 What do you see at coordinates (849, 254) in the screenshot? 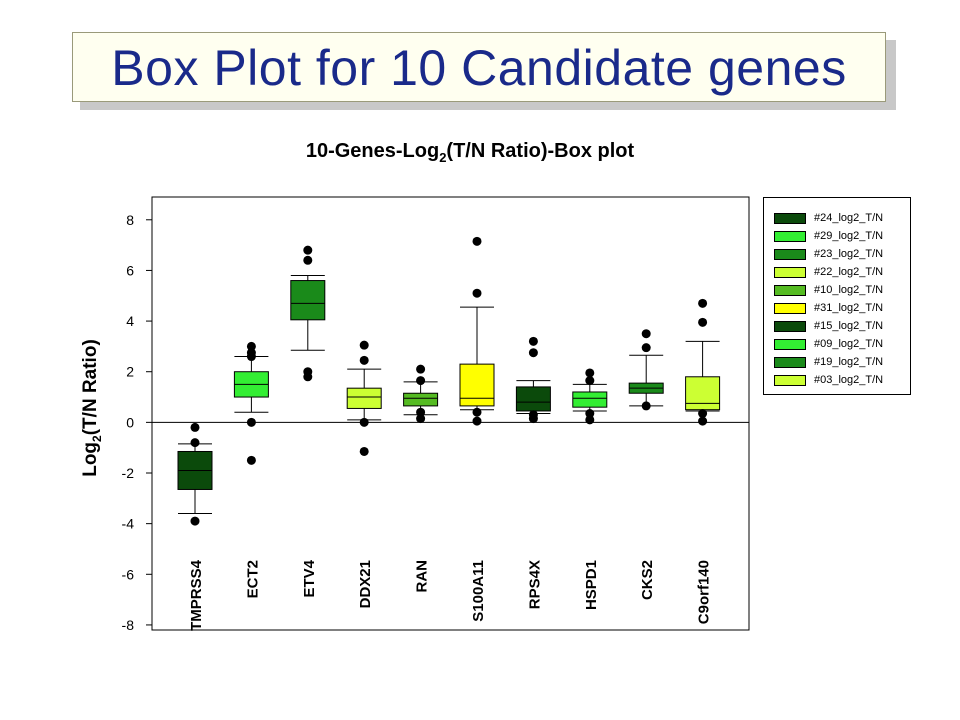
I see `legend-label: #23_log2_T/N` at bounding box center [849, 254].